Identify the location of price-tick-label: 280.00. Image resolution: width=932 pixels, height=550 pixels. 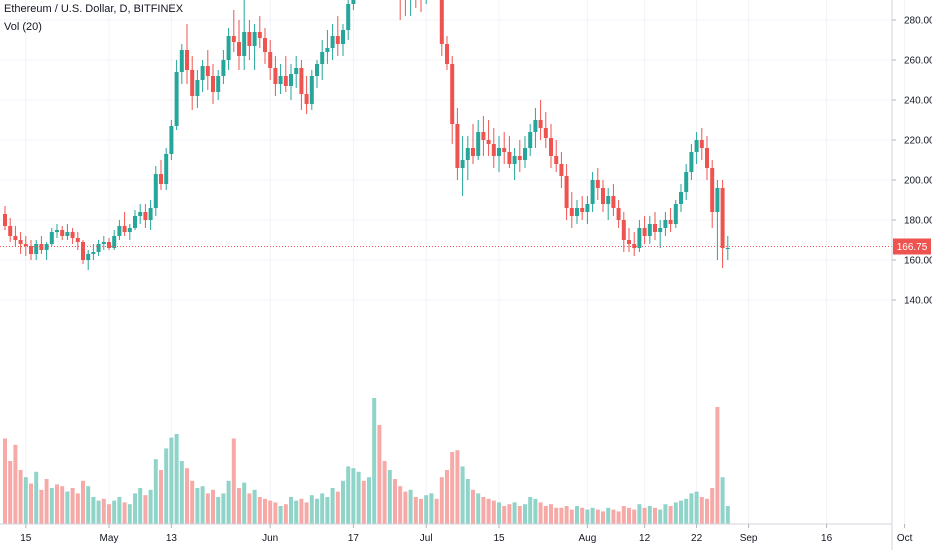
(918, 21).